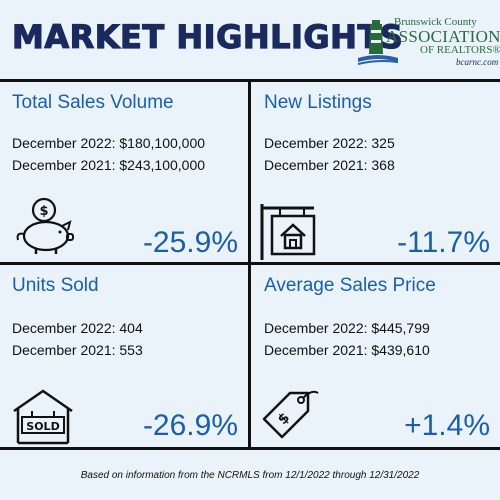  Describe the element at coordinates (435, 22) in the screenshot. I see `logo-line-1: Brunswick County` at that location.